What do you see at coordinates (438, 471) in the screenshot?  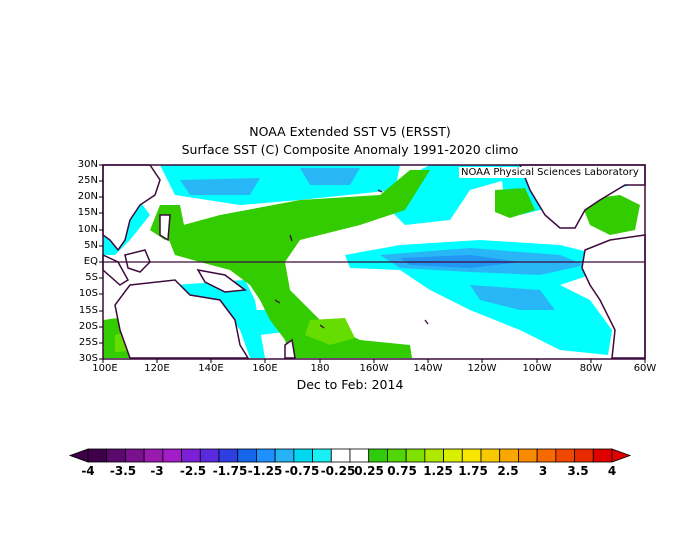 I see `colorbar-tick-label: 1.25` at bounding box center [438, 471].